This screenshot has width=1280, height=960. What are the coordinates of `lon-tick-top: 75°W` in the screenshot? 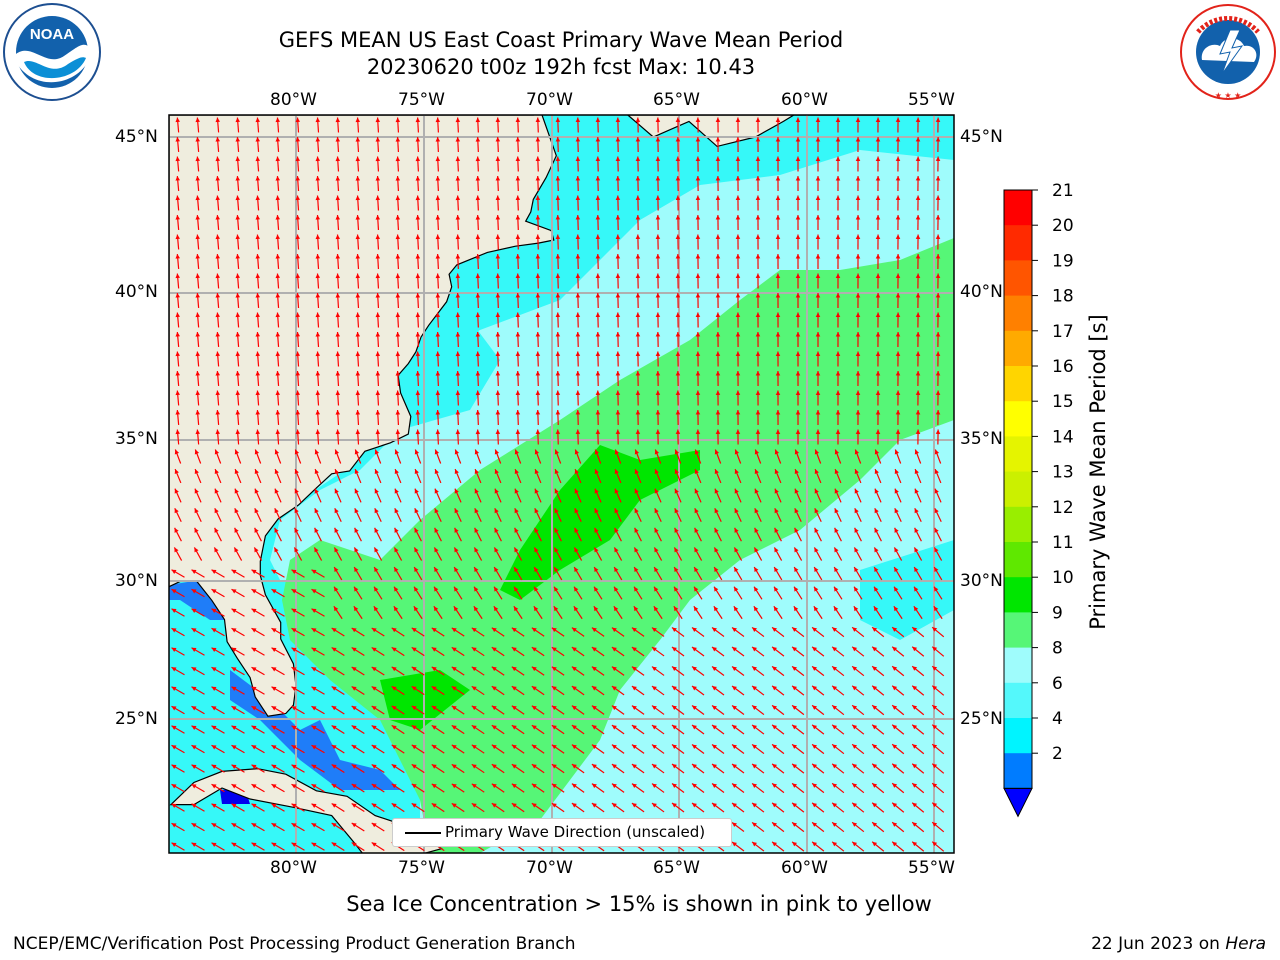 It's located at (421, 100).